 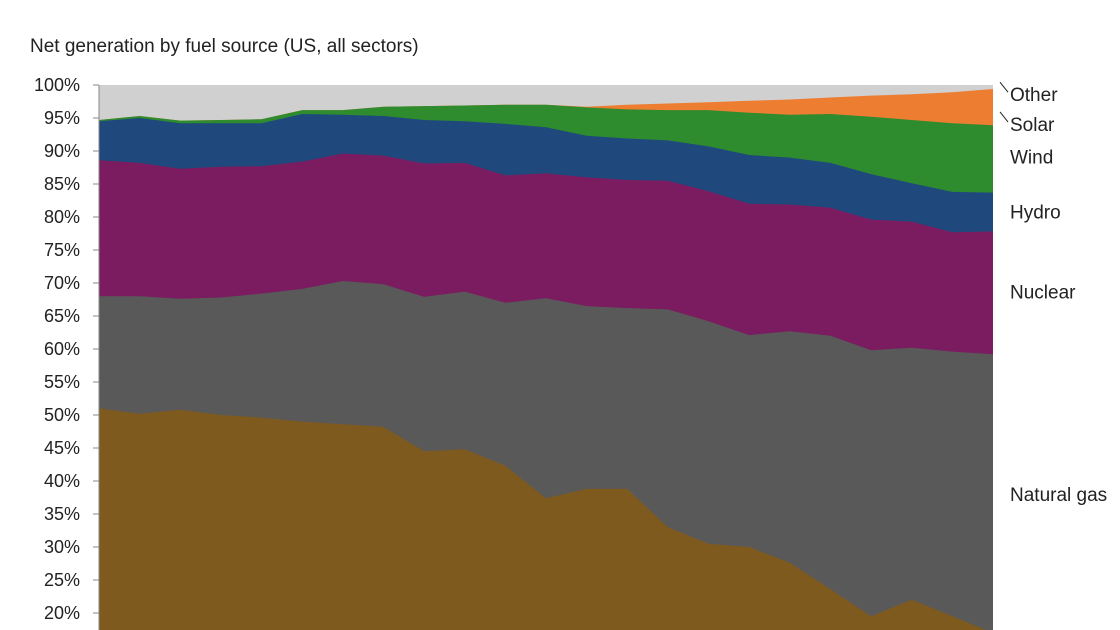 What do you see at coordinates (62, 118) in the screenshot?
I see `y-tick-label: 95%` at bounding box center [62, 118].